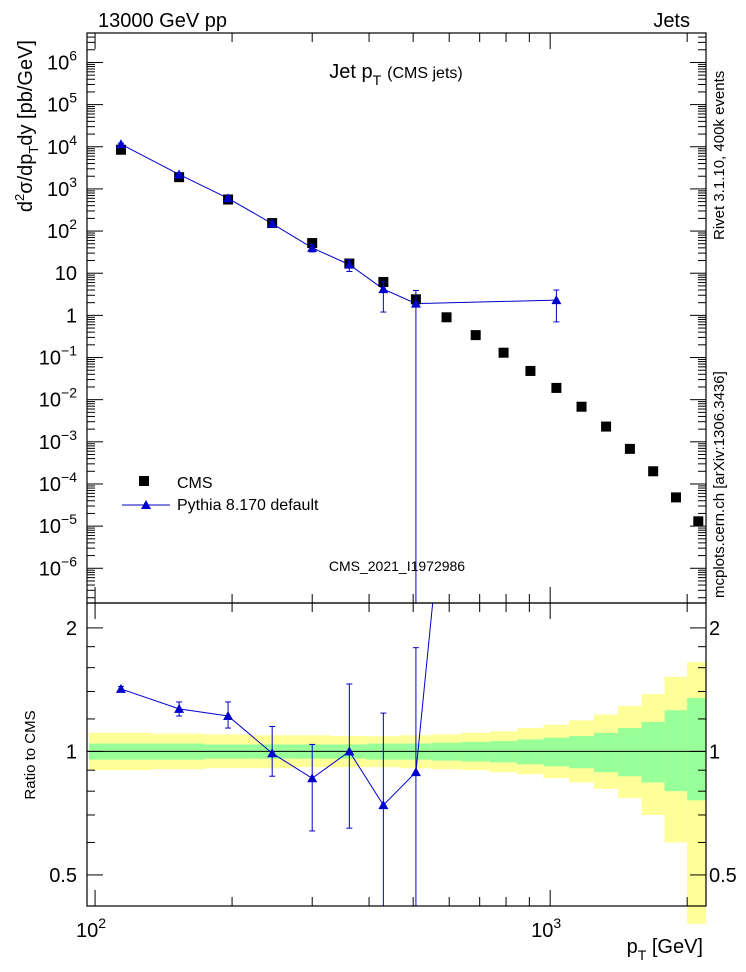  I want to click on category-label: Jets, so click(671, 21).